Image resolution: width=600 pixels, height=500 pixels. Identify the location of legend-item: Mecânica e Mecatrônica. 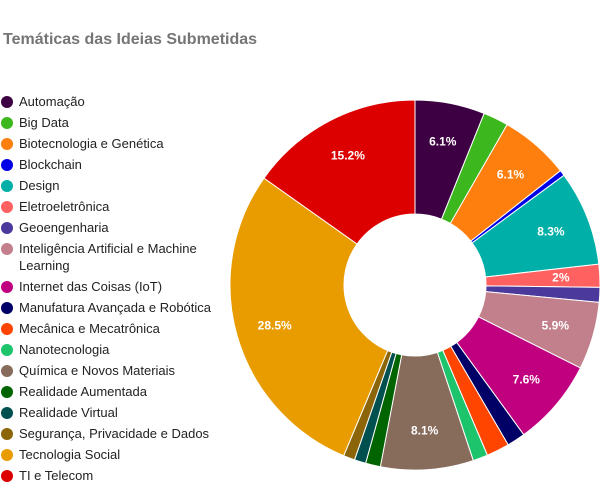
(107, 328).